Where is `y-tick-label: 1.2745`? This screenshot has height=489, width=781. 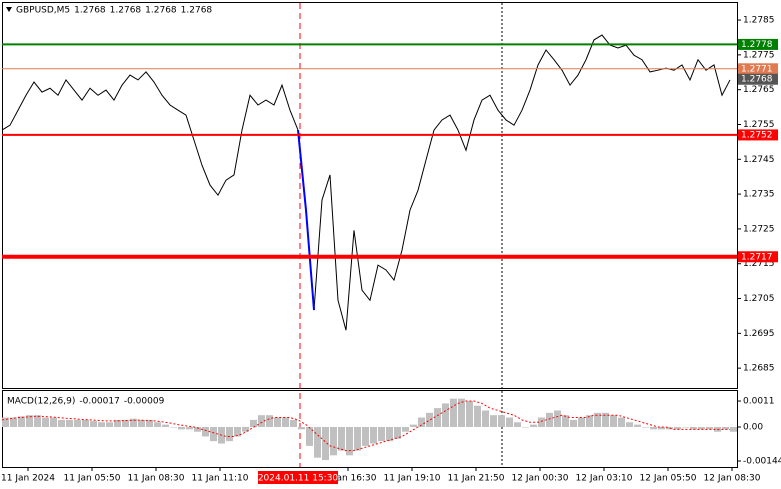
y-tick-label: 1.2745 is located at coordinates (759, 160).